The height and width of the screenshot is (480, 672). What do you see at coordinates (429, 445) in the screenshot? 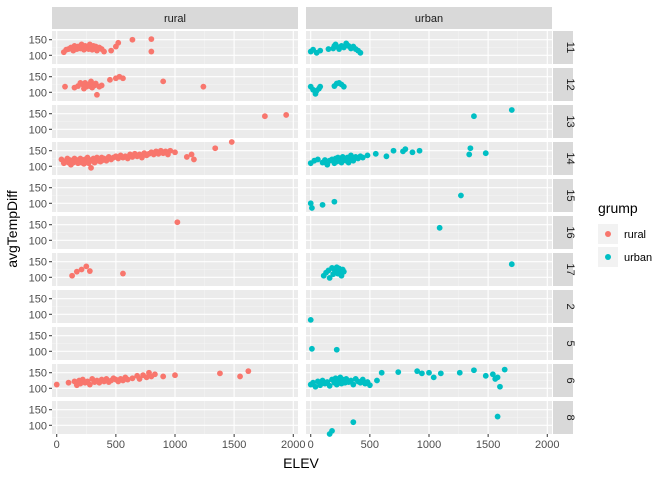
I see `x-tick-label: 1000` at bounding box center [429, 445].